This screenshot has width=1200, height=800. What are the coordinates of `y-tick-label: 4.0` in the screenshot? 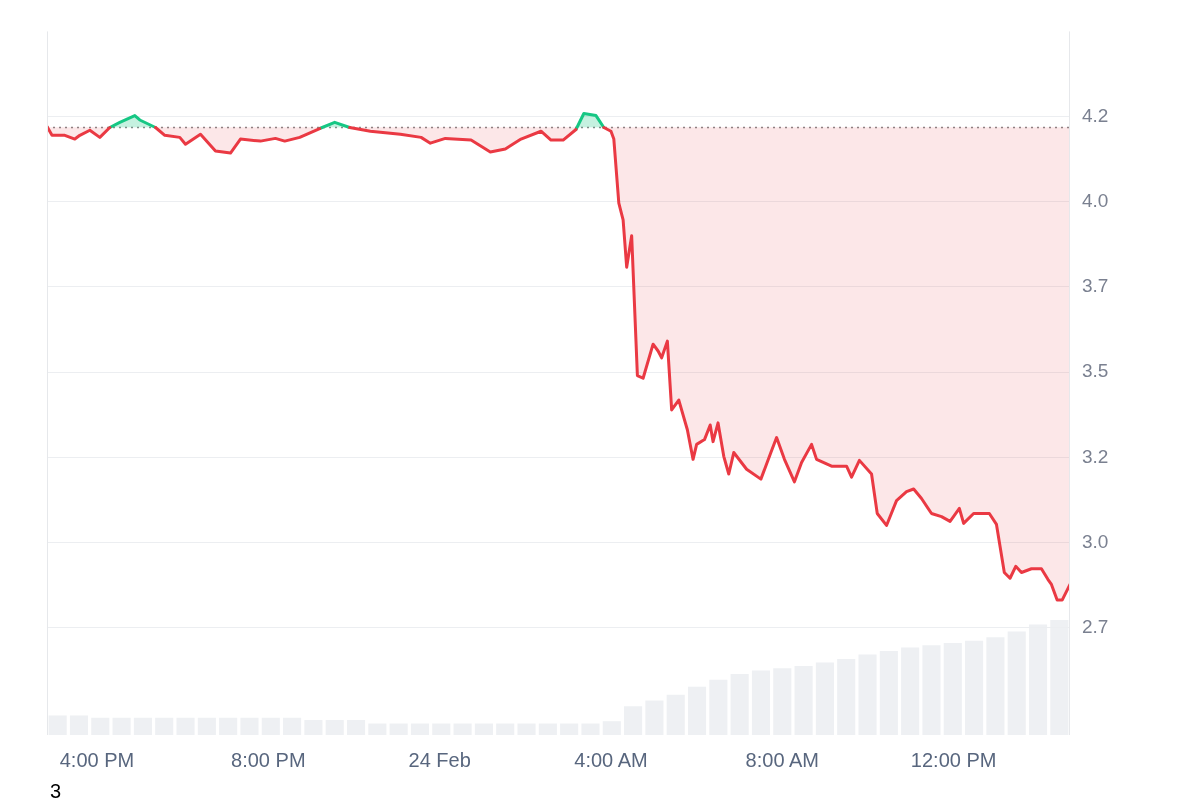 It's located at (1095, 200).